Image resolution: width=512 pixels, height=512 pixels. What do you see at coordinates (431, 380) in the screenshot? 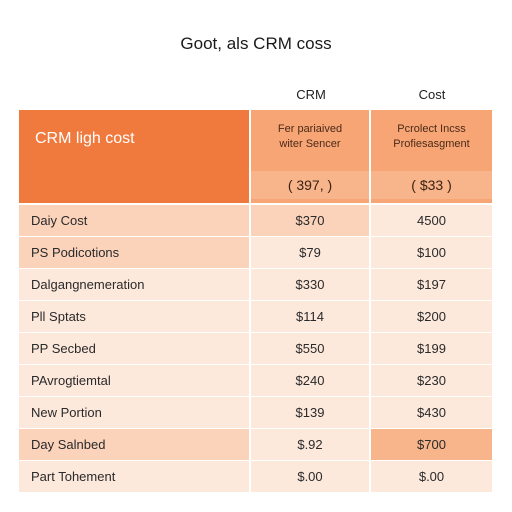
I see `cost-value: $230` at bounding box center [431, 380].